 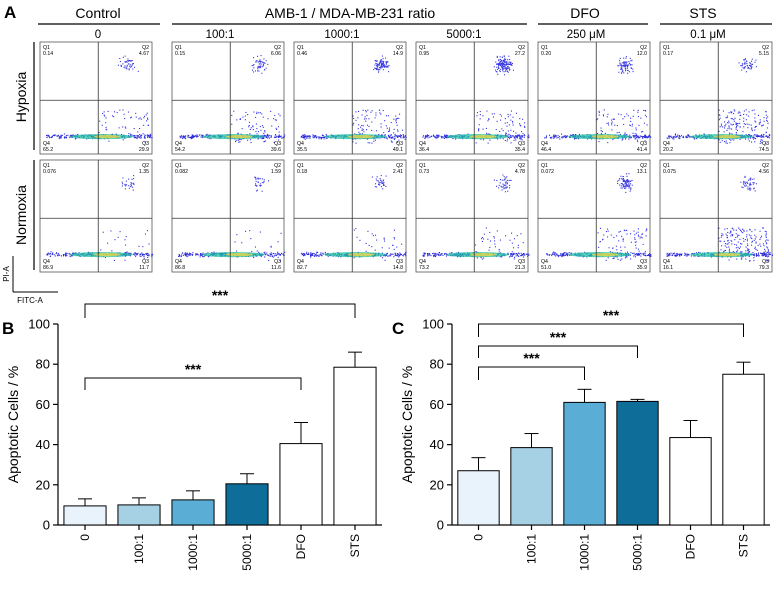 I want to click on axis-key-x-label: FITC-A, so click(x=30, y=300).